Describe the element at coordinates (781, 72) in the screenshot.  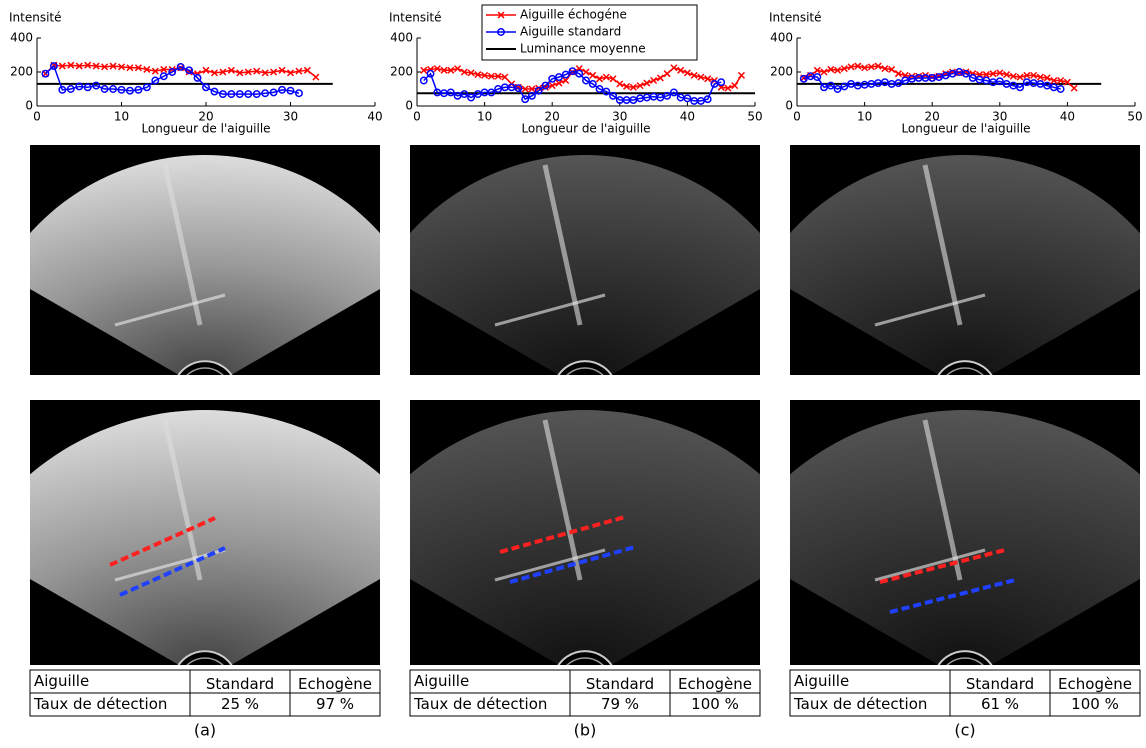
I see `y-tick-label: 200` at that location.